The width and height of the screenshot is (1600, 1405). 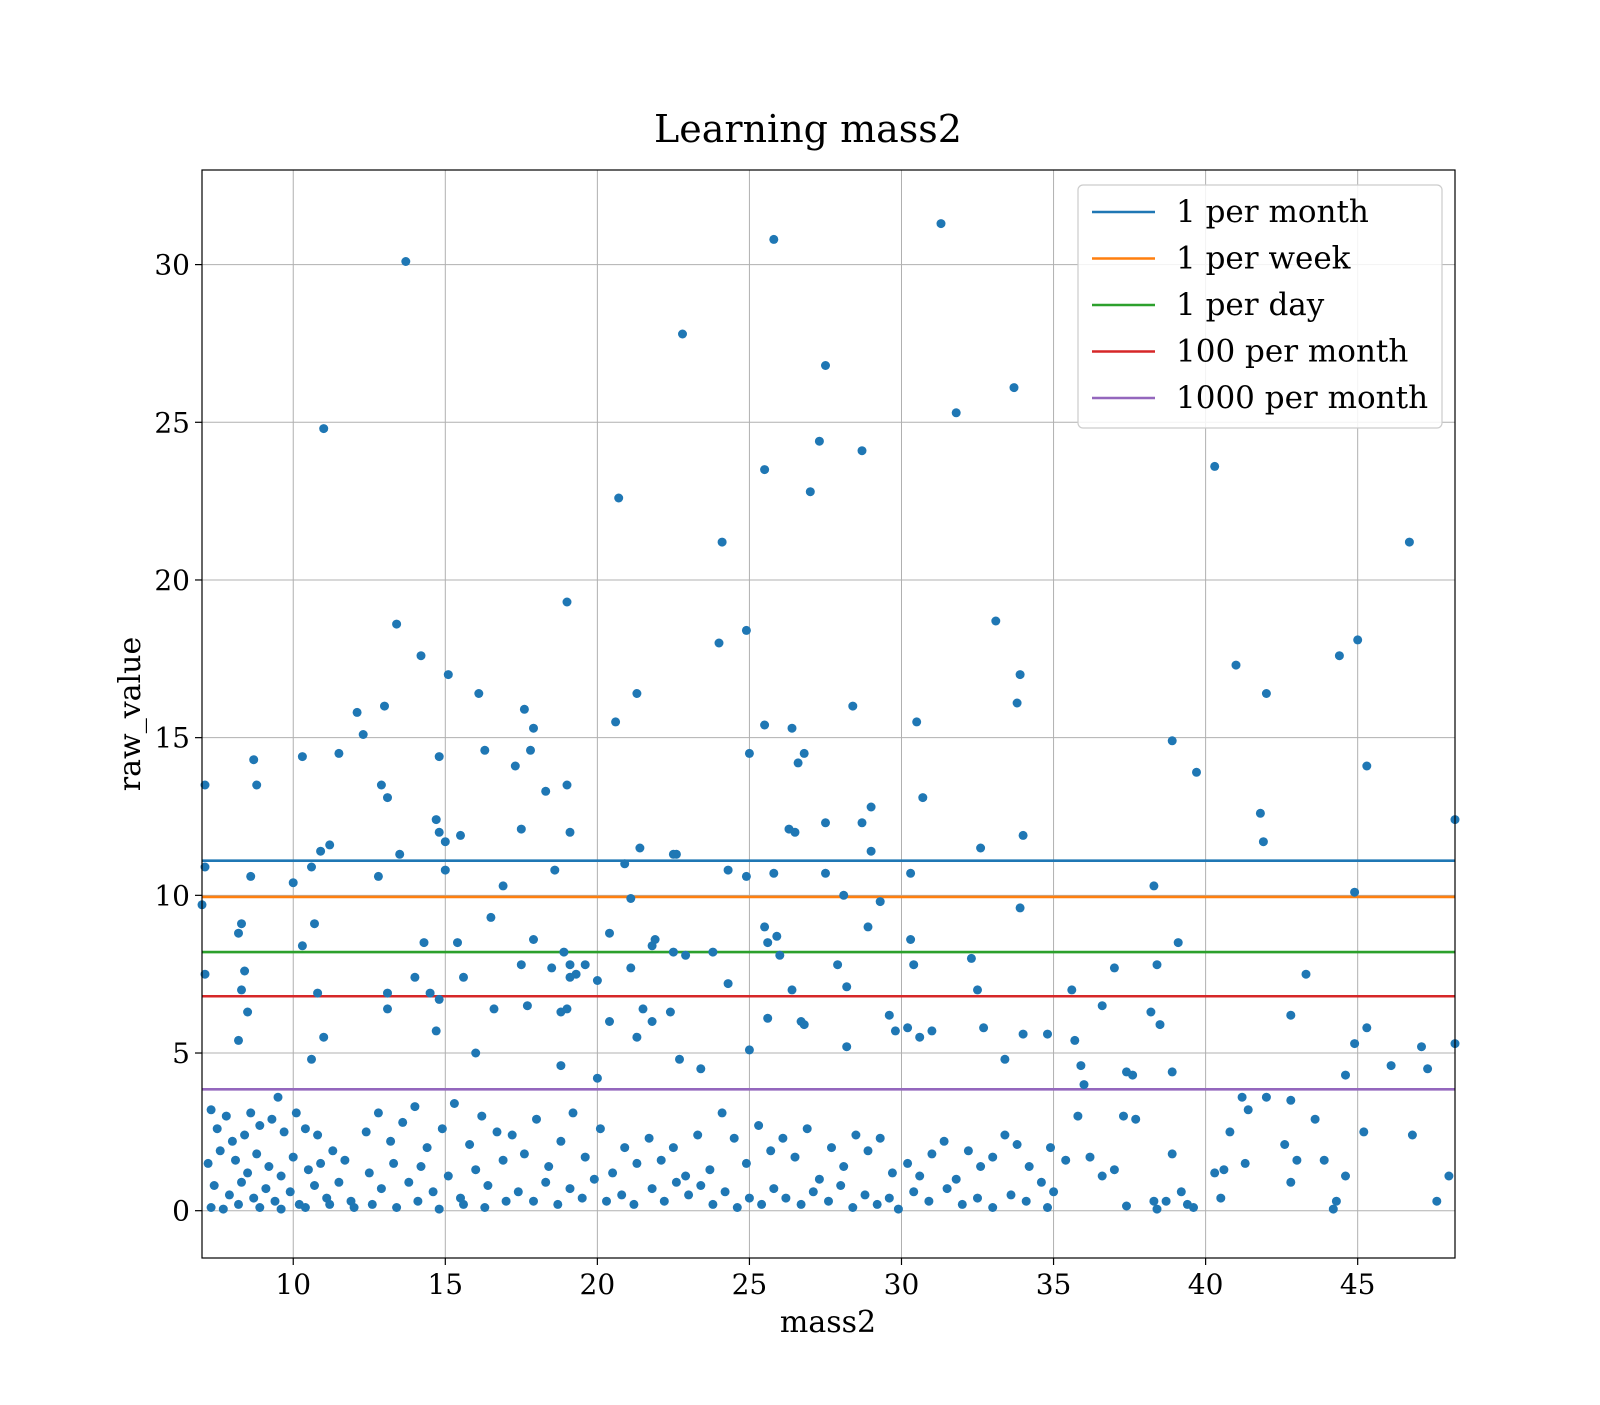 What do you see at coordinates (808, 129) in the screenshot?
I see `chart-title: Learning mass2` at bounding box center [808, 129].